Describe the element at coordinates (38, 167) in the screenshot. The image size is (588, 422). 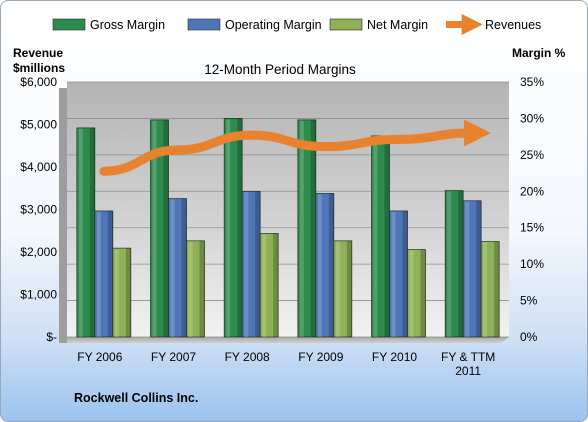
I see `left-tick-label: $4,000` at that location.